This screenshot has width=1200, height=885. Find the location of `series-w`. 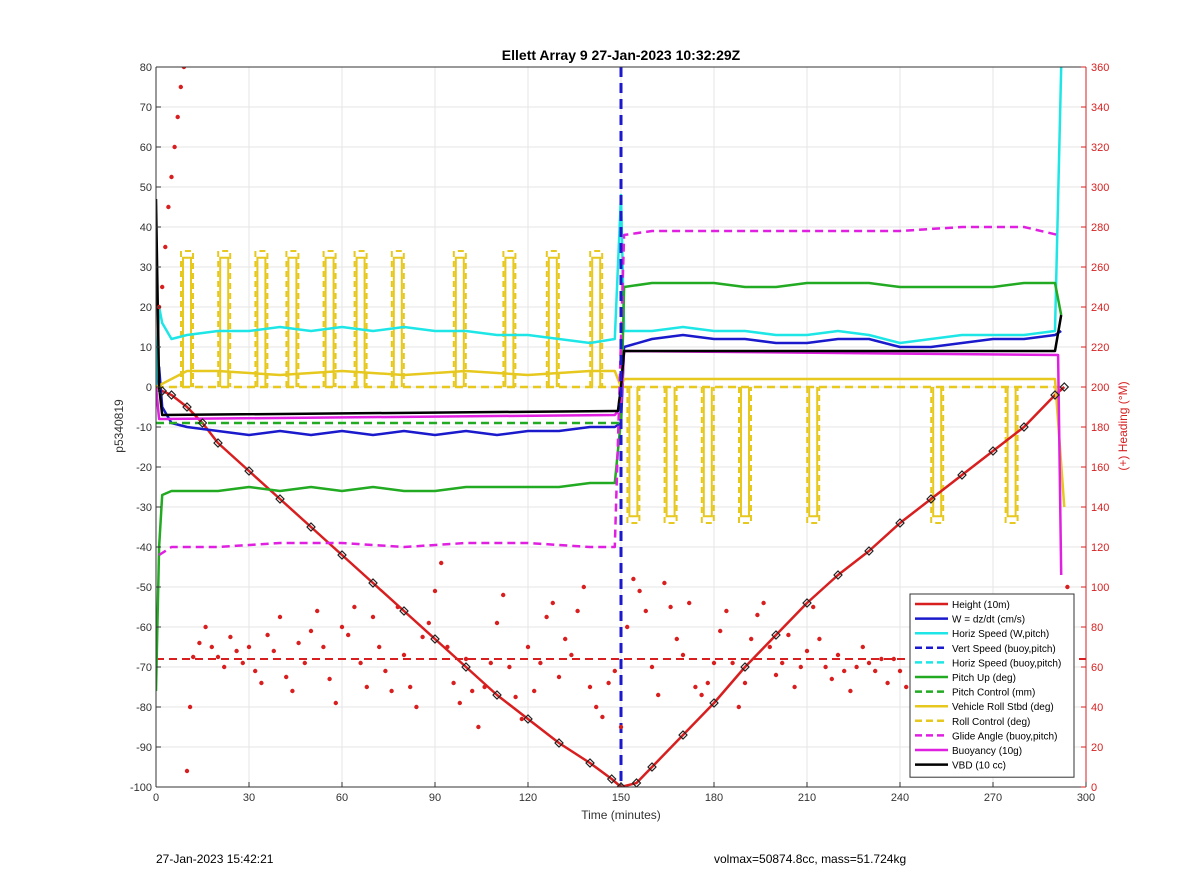

series-w is located at coordinates (609, 383).